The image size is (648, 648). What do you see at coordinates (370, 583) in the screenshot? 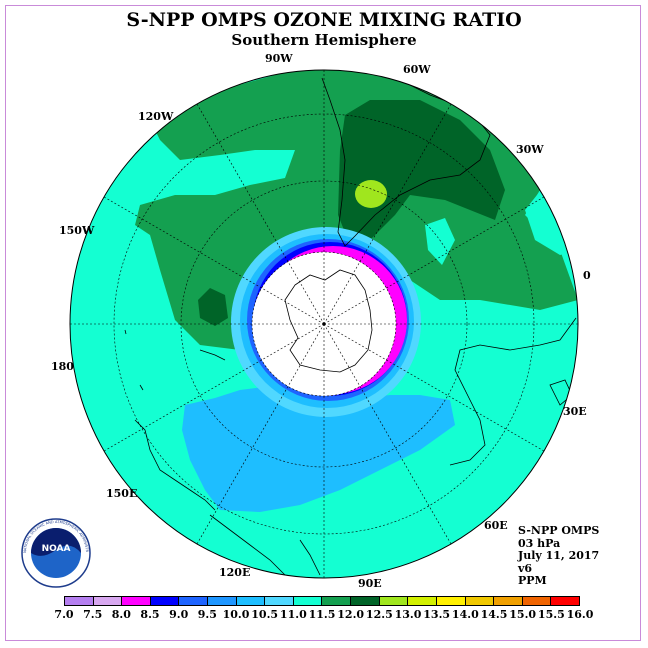
I see `lon-label-90e: 90E` at bounding box center [370, 583].